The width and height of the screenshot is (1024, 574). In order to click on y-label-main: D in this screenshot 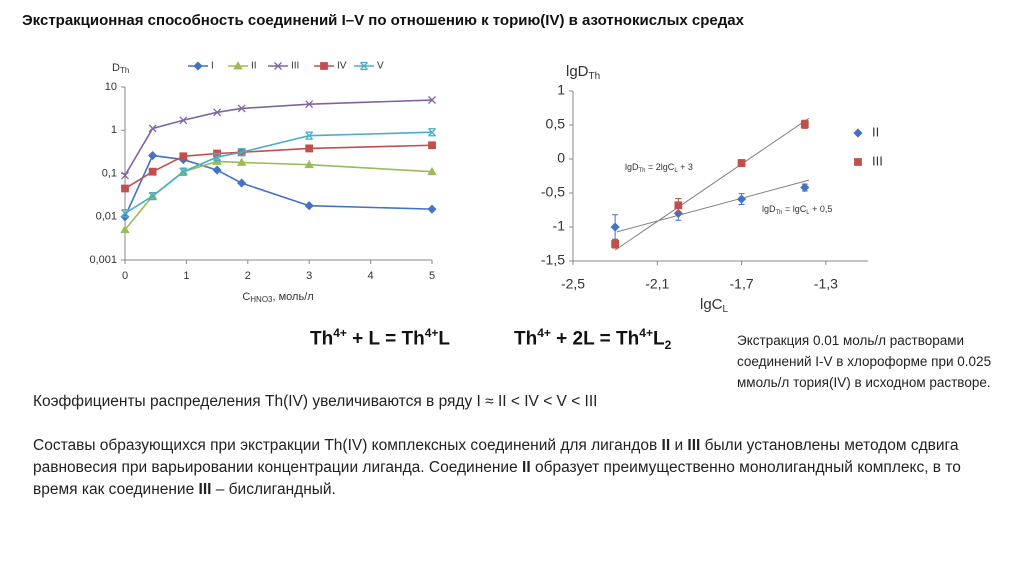, I will do `click(116, 68)`.